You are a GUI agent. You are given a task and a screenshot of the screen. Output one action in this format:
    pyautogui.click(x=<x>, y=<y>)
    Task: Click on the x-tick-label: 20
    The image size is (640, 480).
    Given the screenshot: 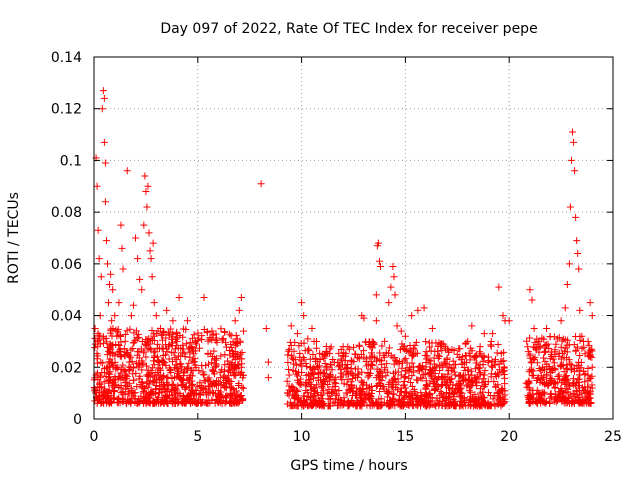 What is the action you would take?
    pyautogui.click(x=509, y=437)
    